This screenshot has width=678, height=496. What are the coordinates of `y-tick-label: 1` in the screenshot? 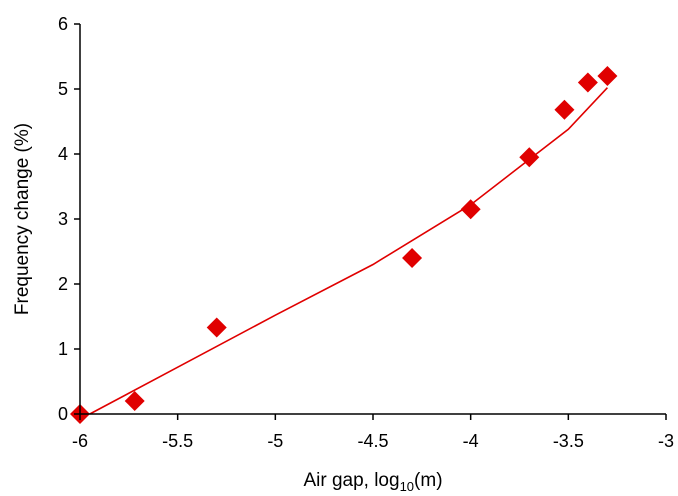 It's located at (63, 349).